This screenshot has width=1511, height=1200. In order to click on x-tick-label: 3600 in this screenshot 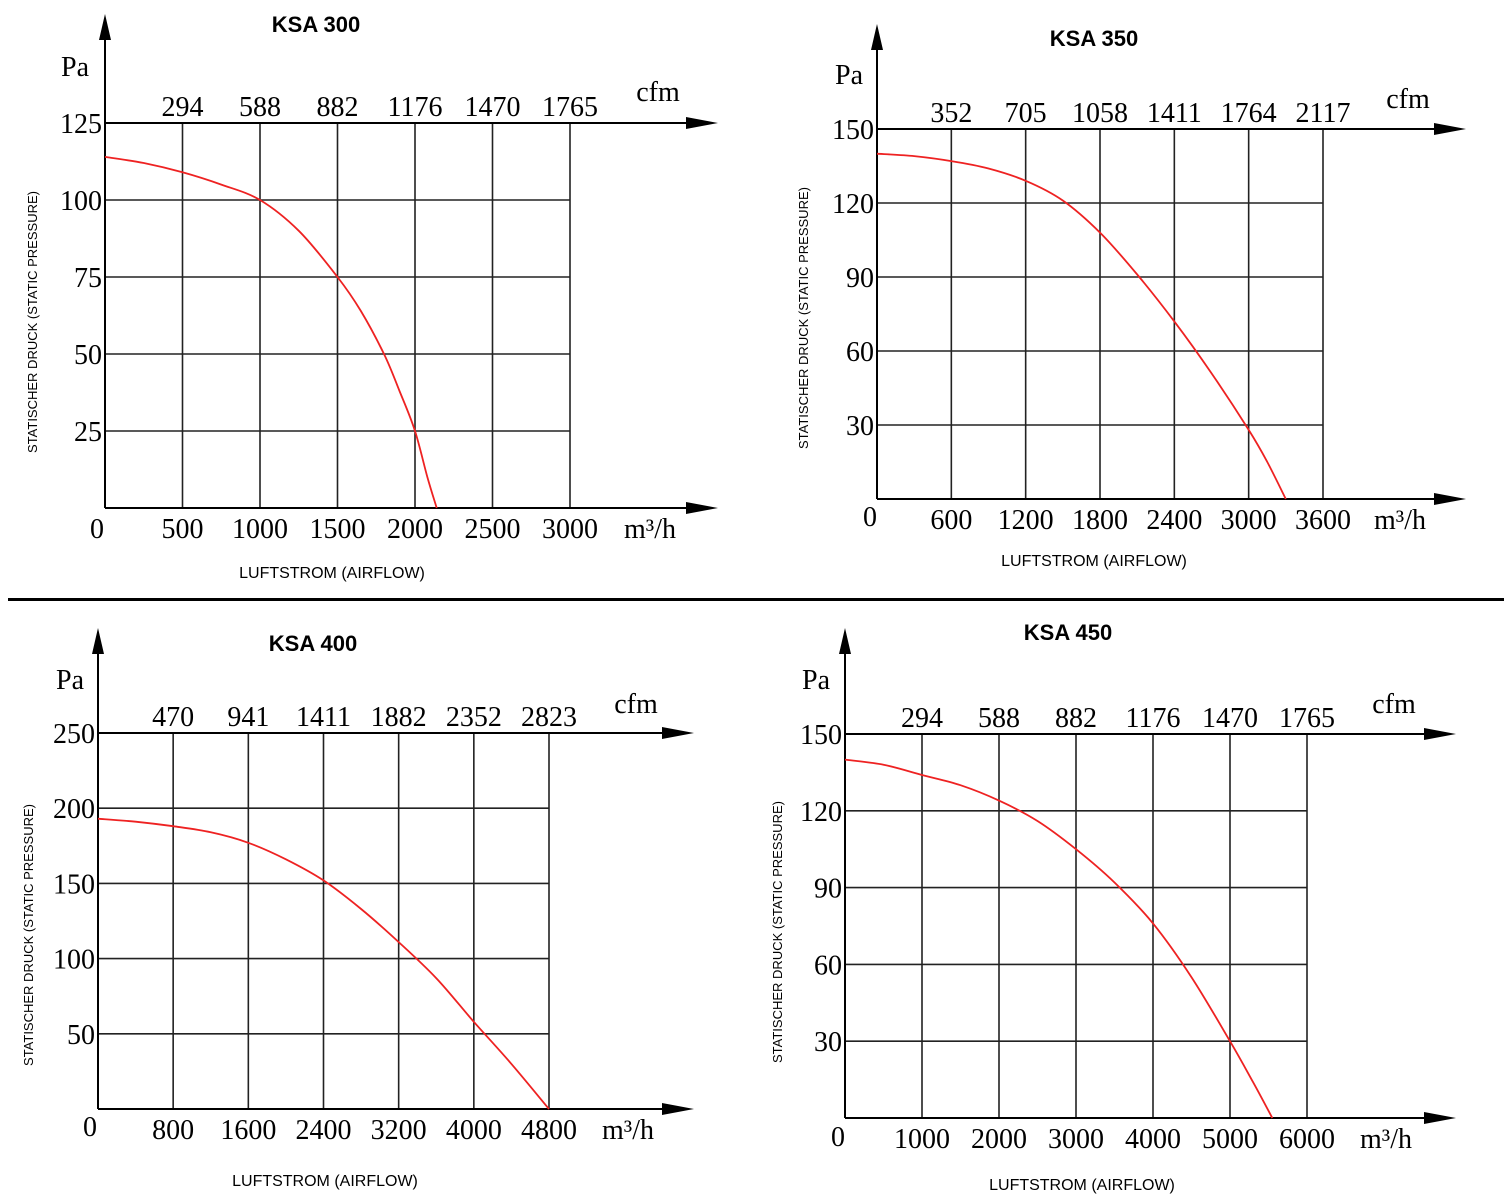, I will do `click(1323, 520)`.